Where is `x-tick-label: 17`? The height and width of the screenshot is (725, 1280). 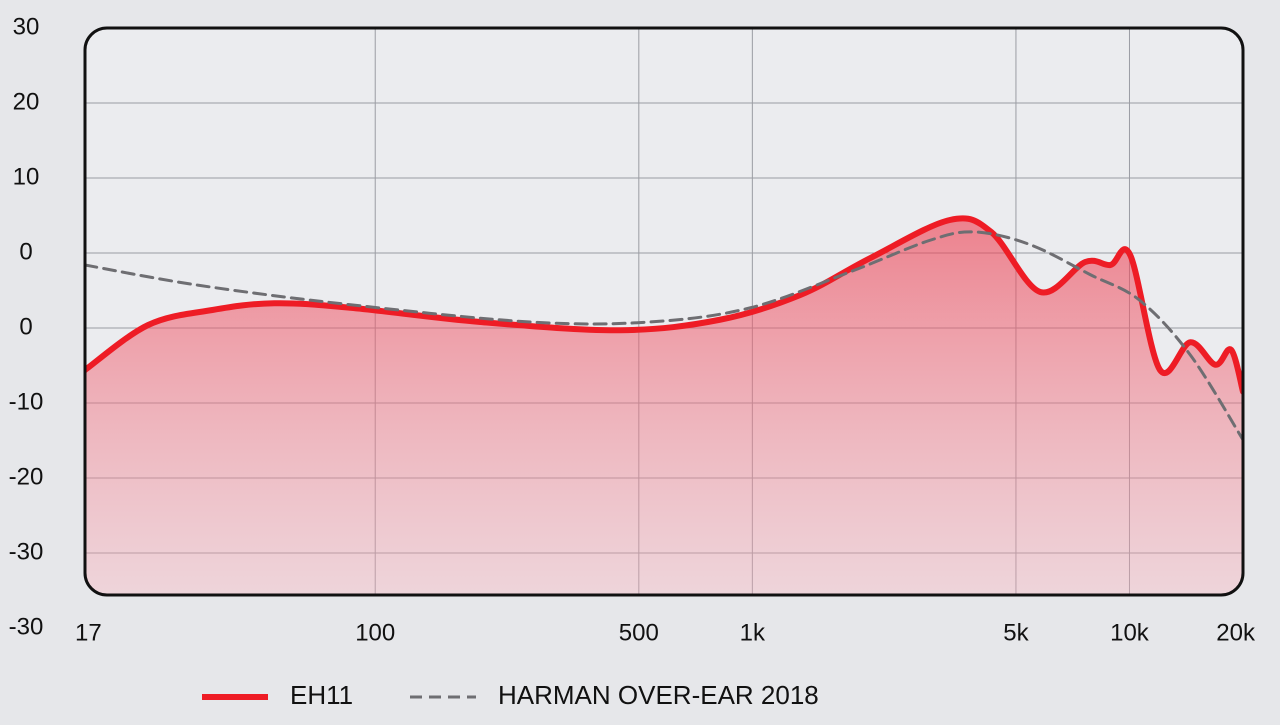
x-tick-label: 17 is located at coordinates (88, 632).